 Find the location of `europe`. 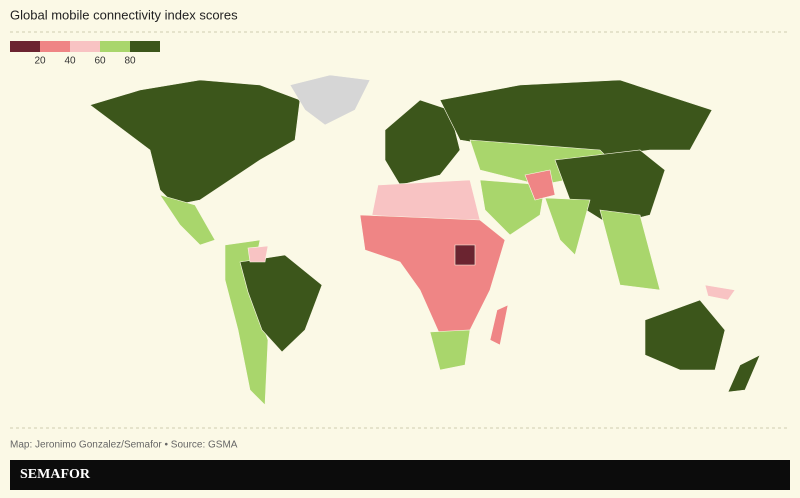

europe is located at coordinates (422, 142).